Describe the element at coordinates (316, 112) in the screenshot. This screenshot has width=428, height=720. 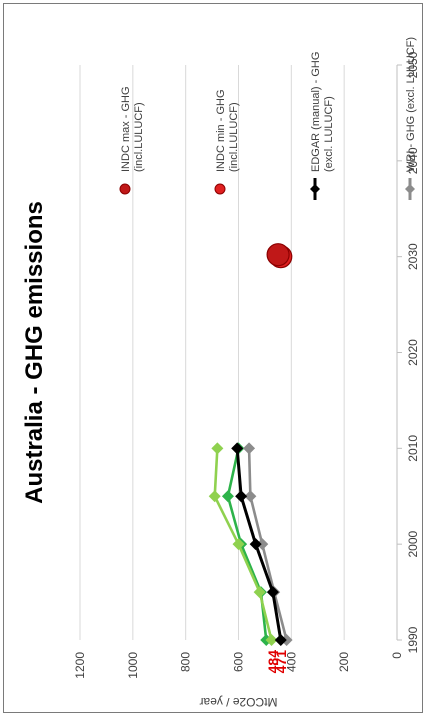
I see `legend-label: EDGAR (manual) - GHG` at that location.